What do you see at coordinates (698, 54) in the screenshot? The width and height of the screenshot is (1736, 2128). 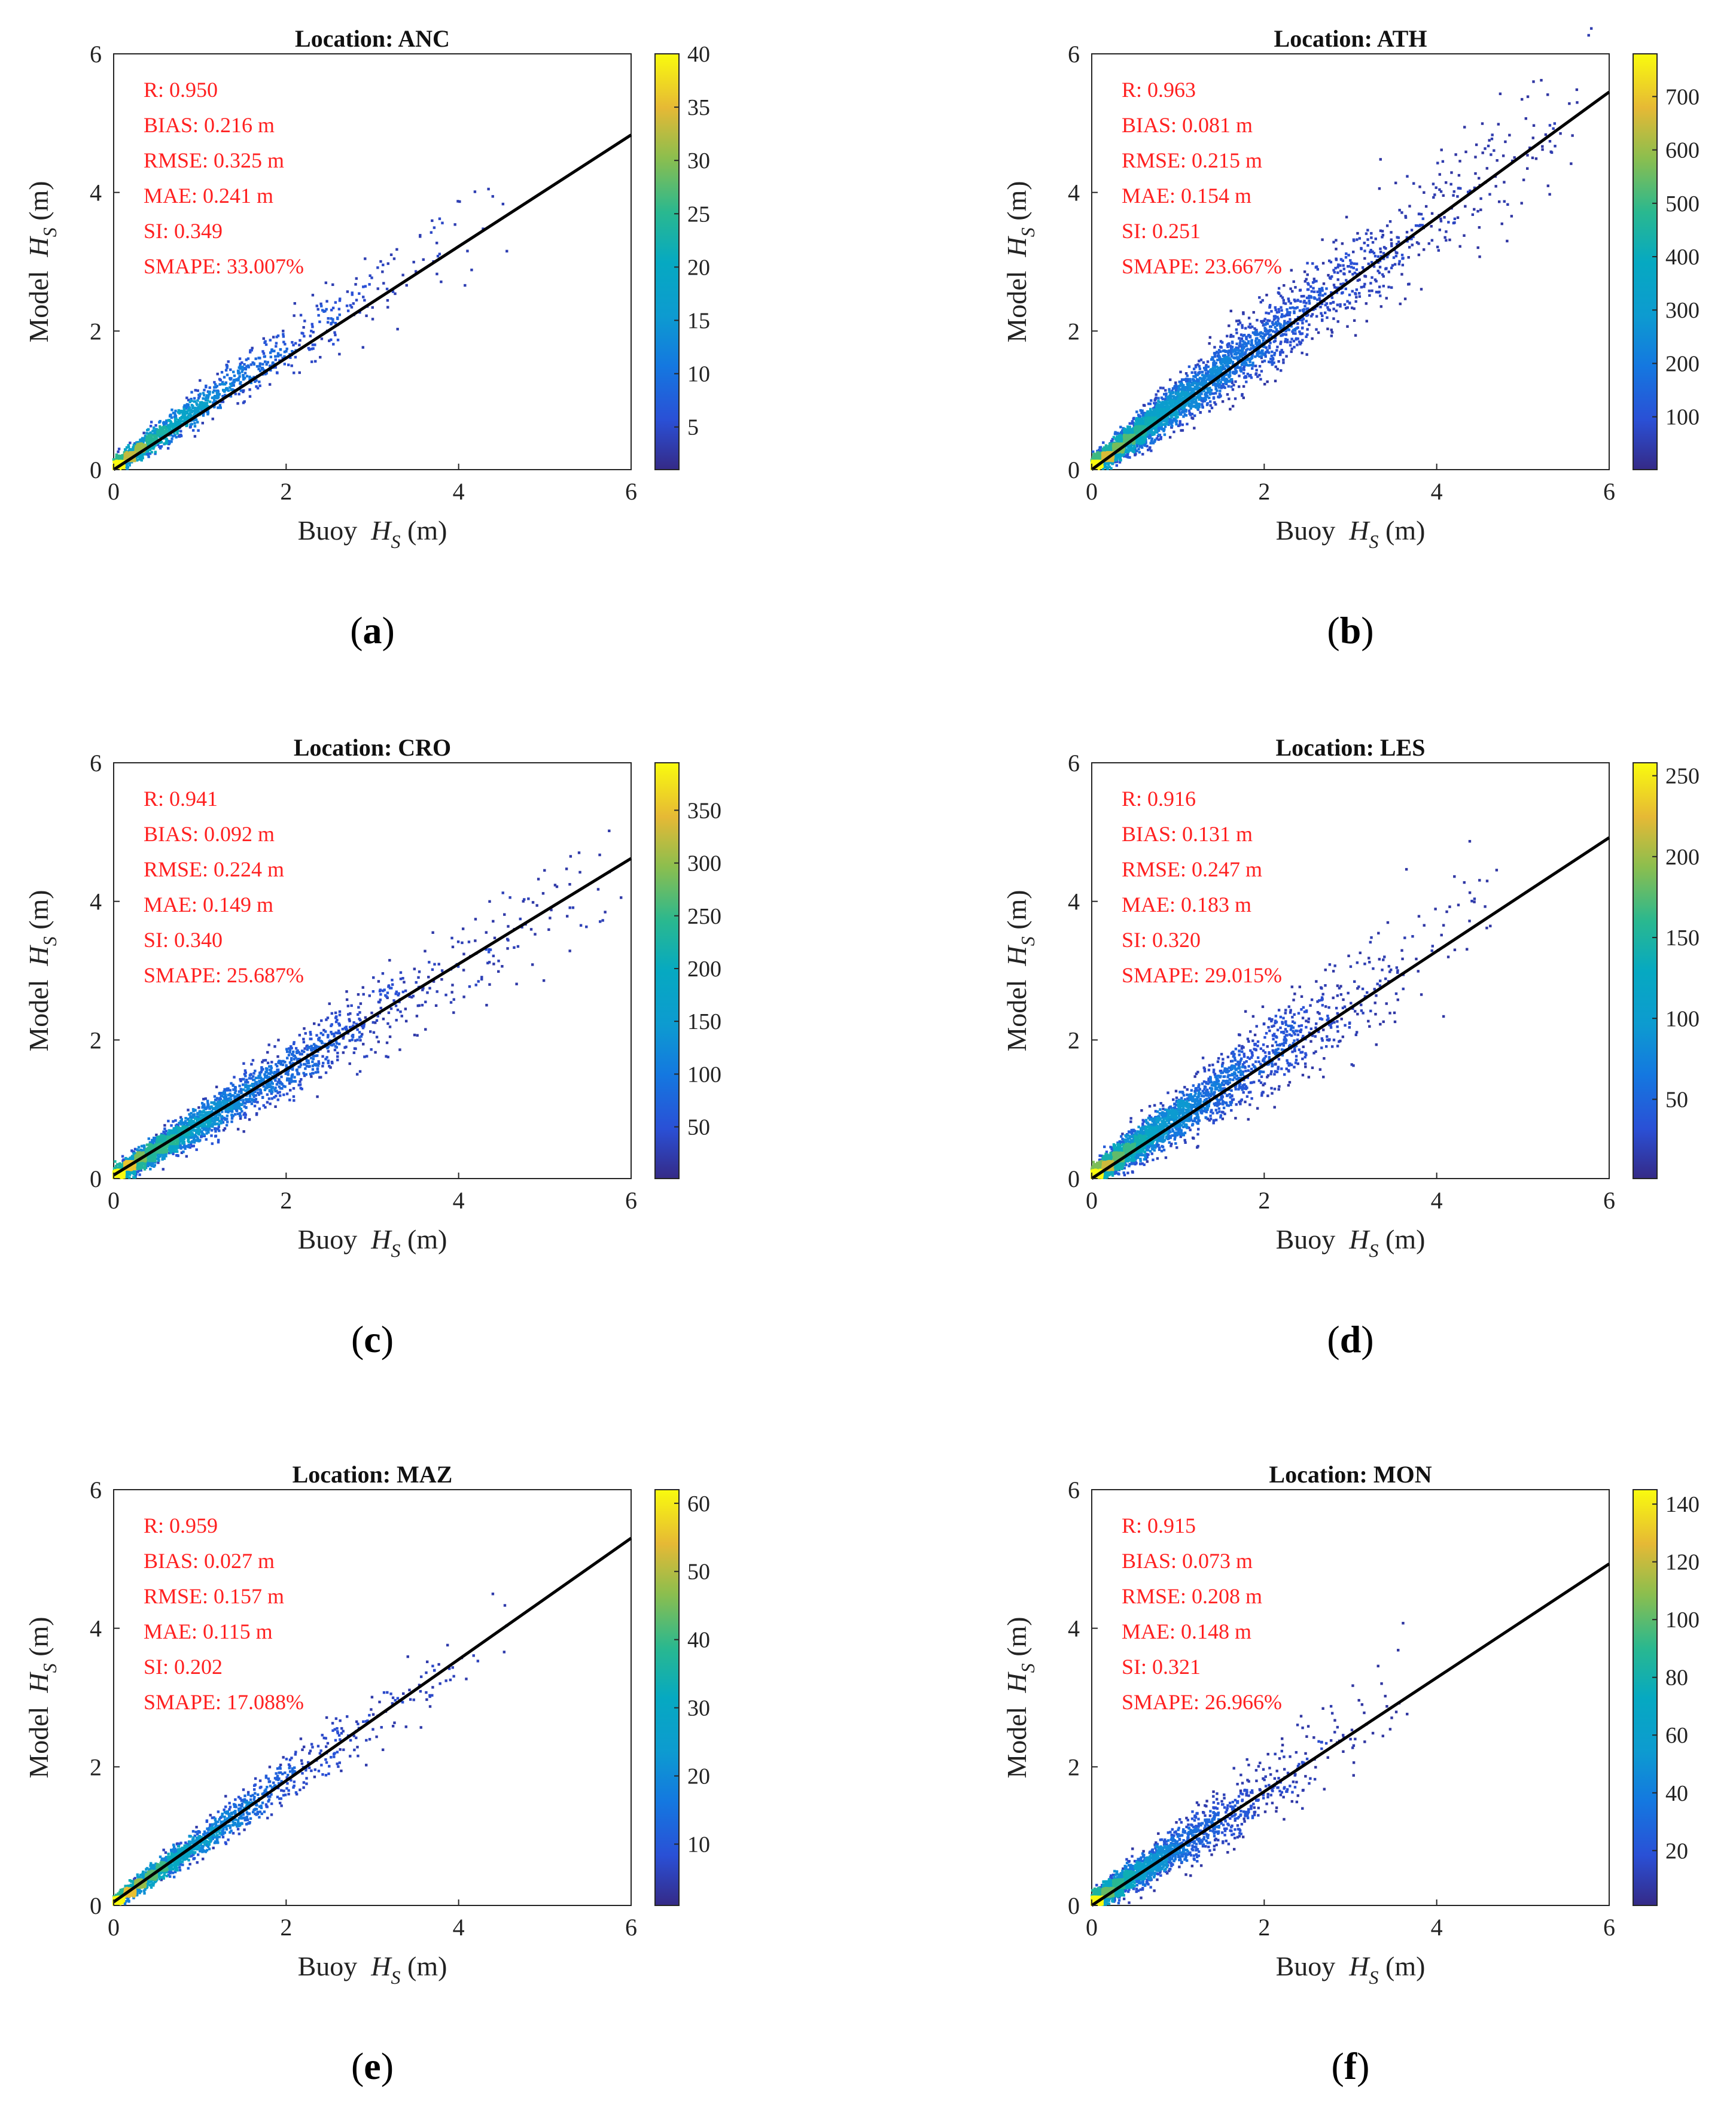 I see `colorbar-tick-label: 40` at bounding box center [698, 54].